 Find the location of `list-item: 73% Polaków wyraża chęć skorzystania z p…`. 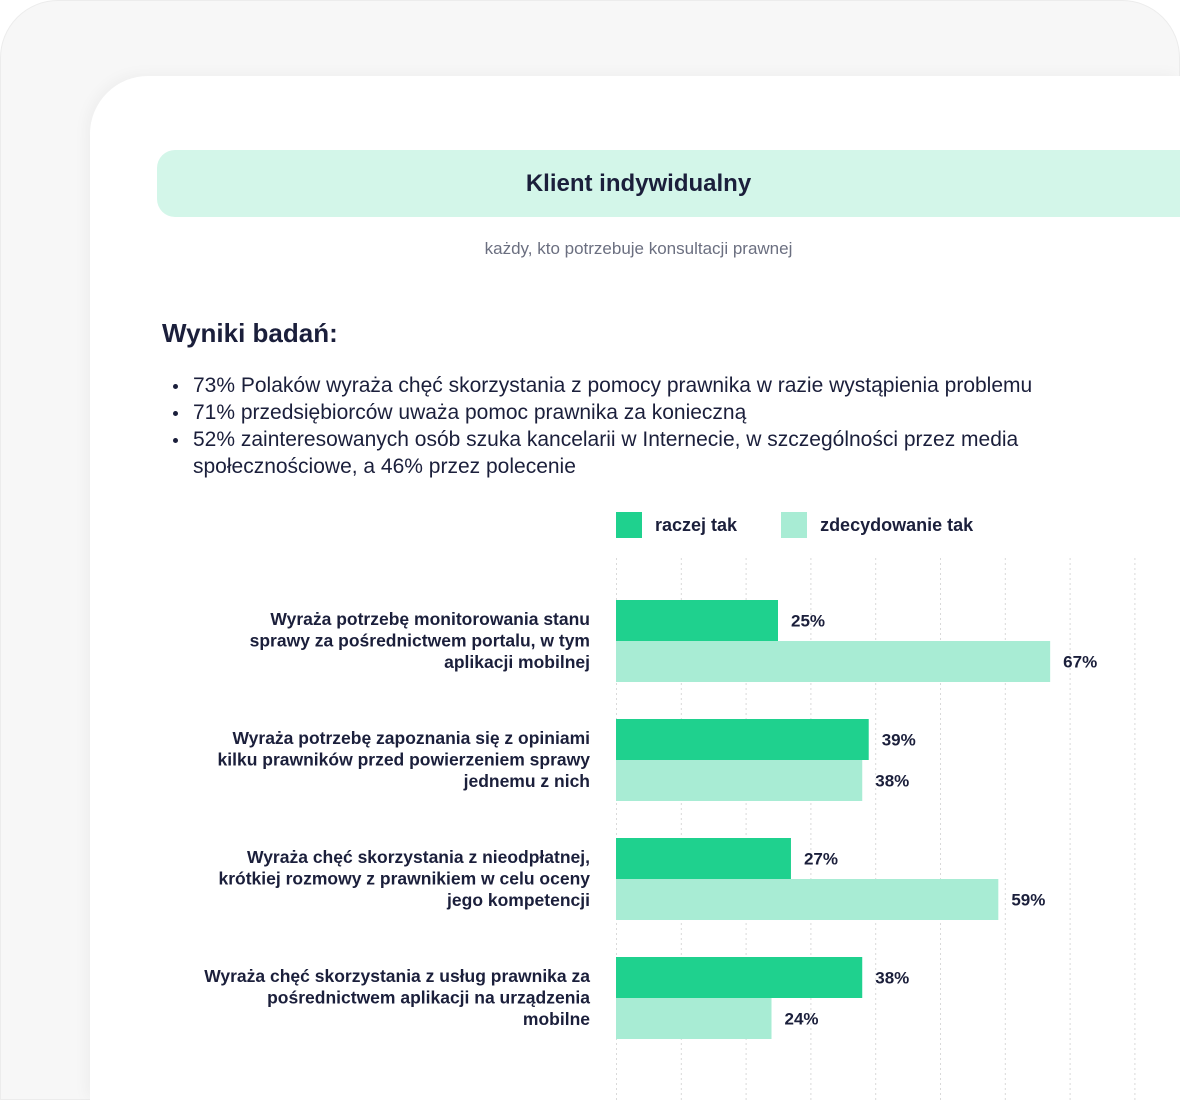

list-item: 73% Polaków wyraża chęć skorzystania z p… is located at coordinates (660, 385).